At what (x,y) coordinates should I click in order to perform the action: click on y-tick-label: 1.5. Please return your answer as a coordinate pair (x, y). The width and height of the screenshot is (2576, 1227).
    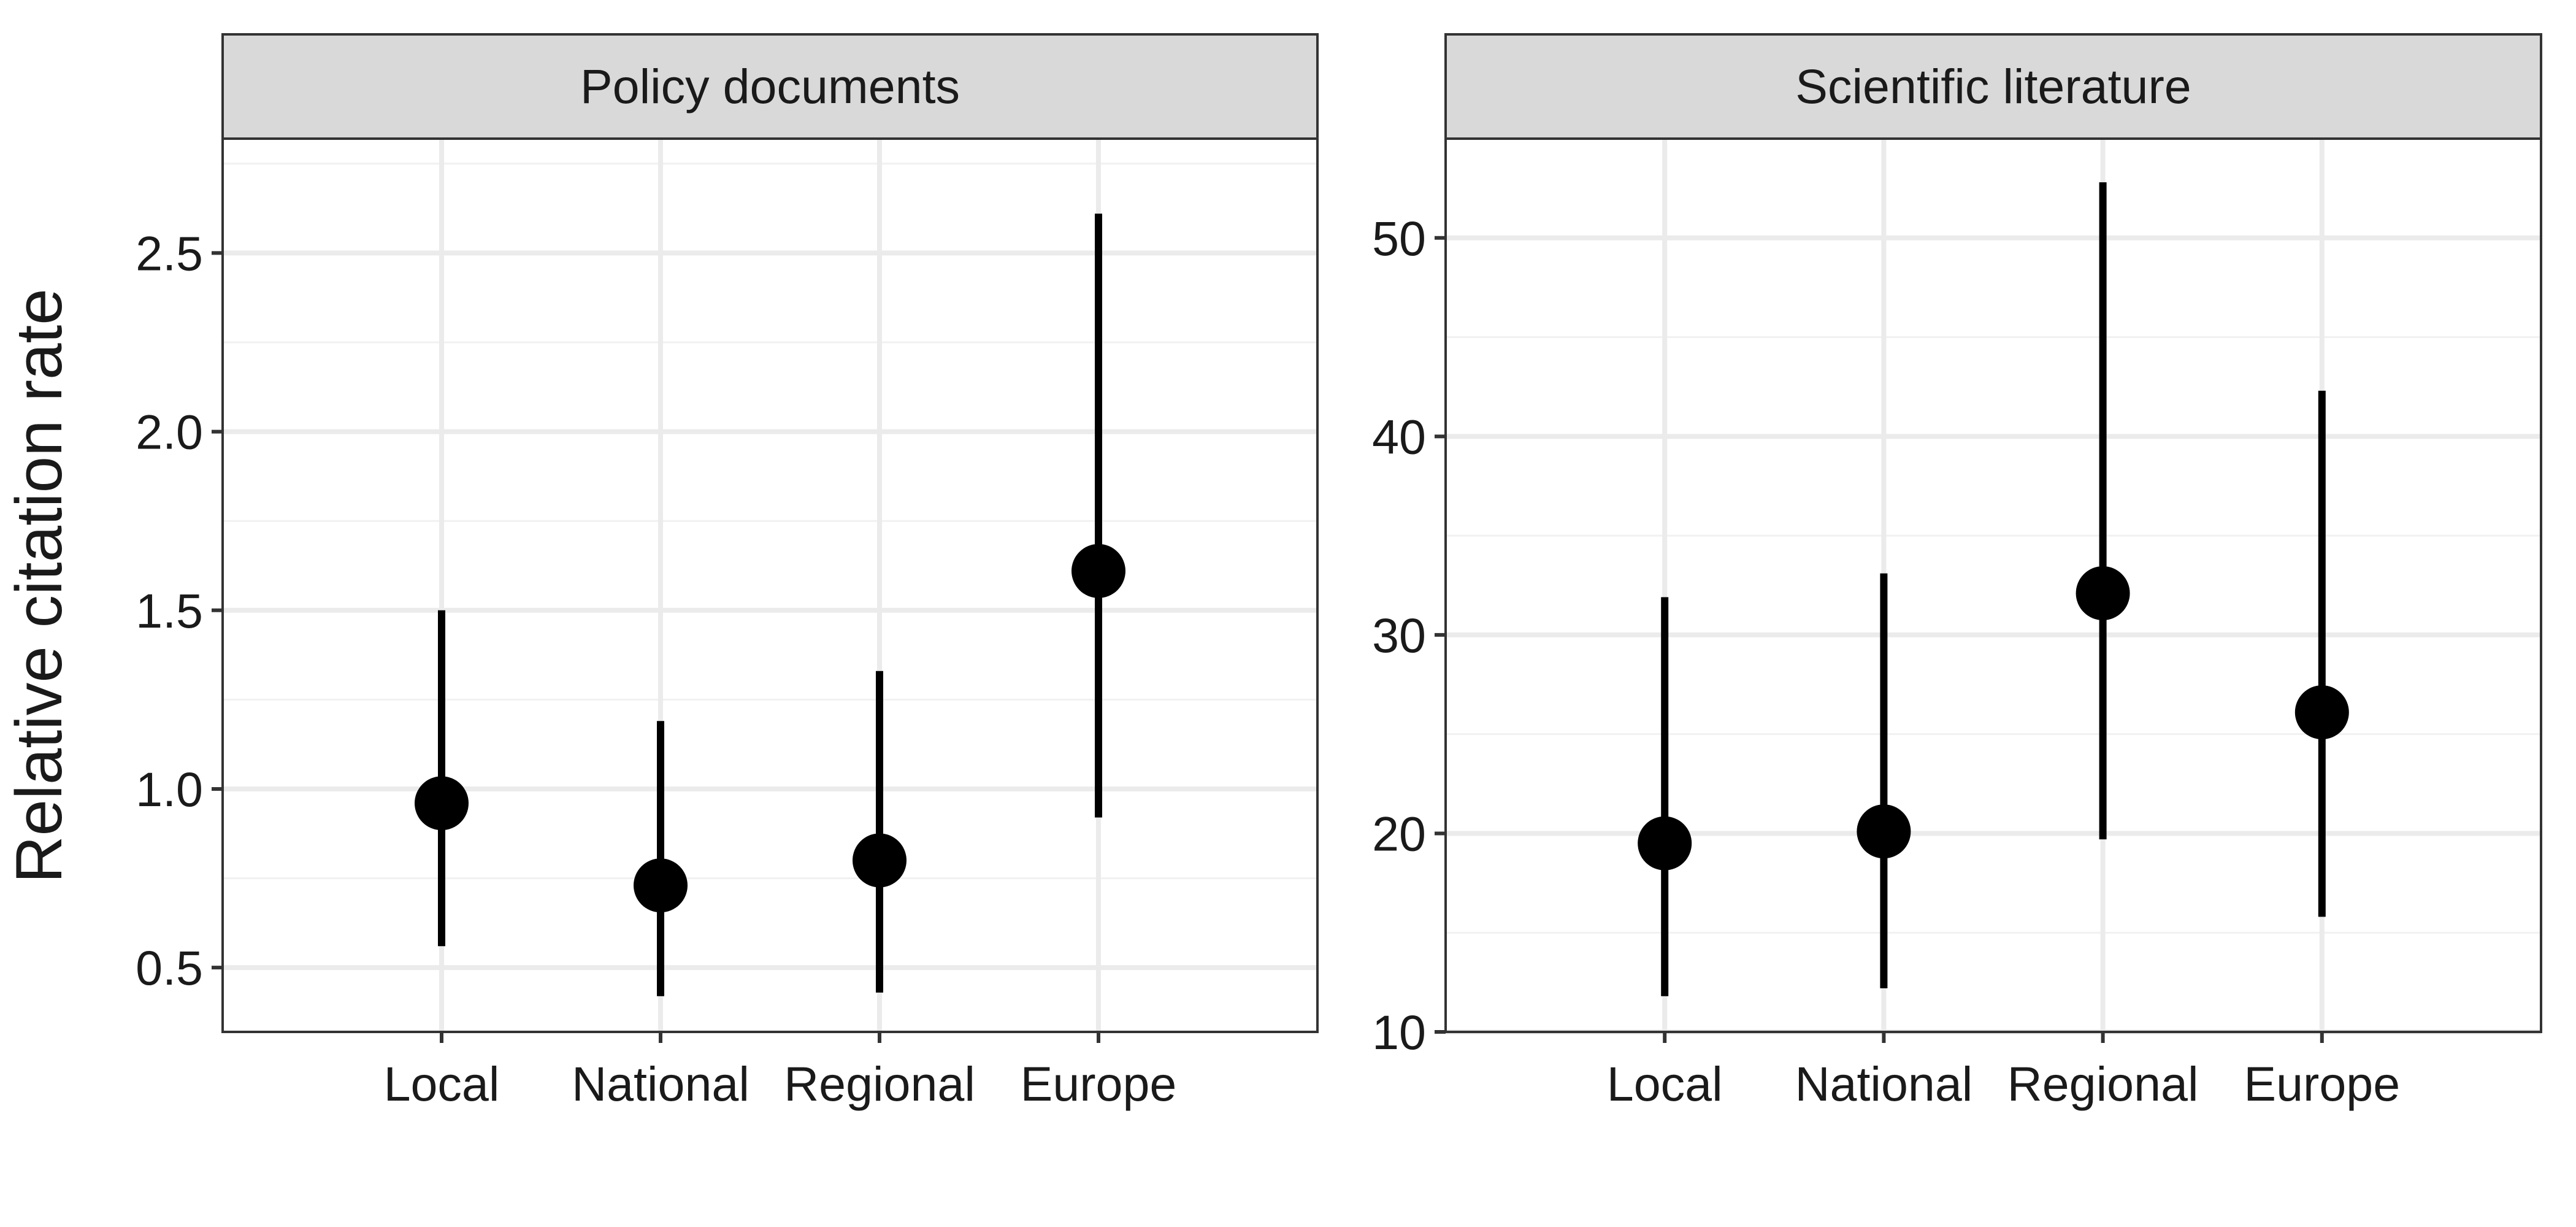
    Looking at the image, I should click on (169, 610).